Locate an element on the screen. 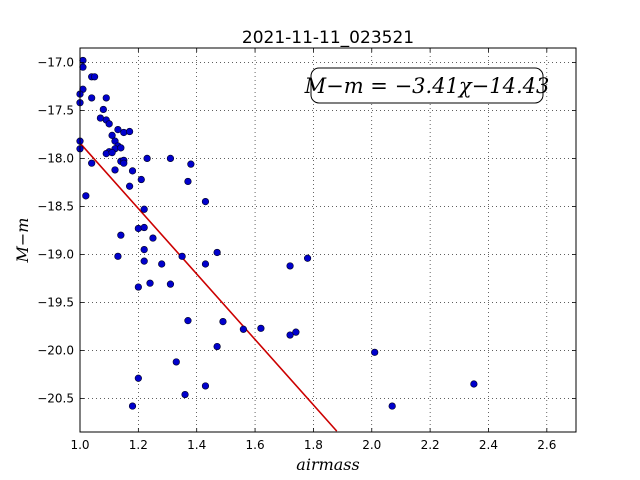  annotation-box is located at coordinates (427, 85).